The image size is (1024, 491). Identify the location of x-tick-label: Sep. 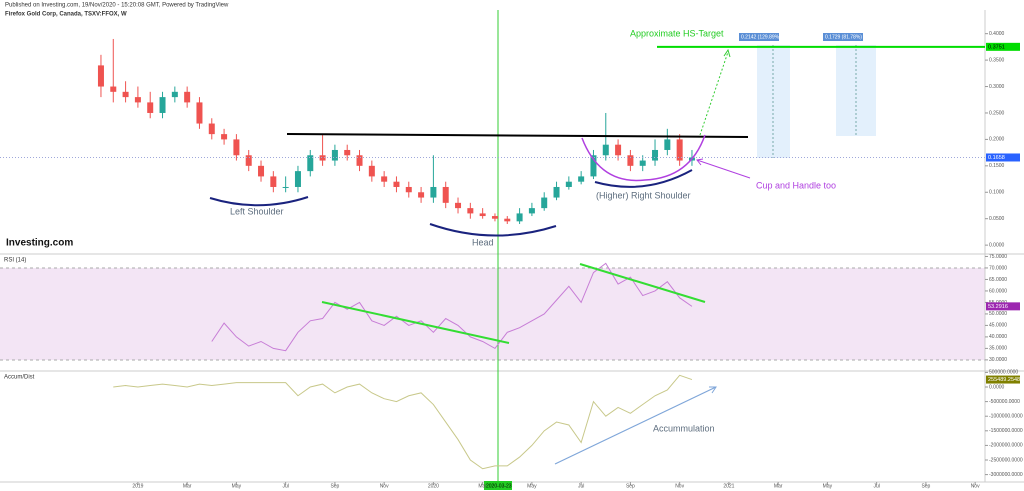
(925, 486).